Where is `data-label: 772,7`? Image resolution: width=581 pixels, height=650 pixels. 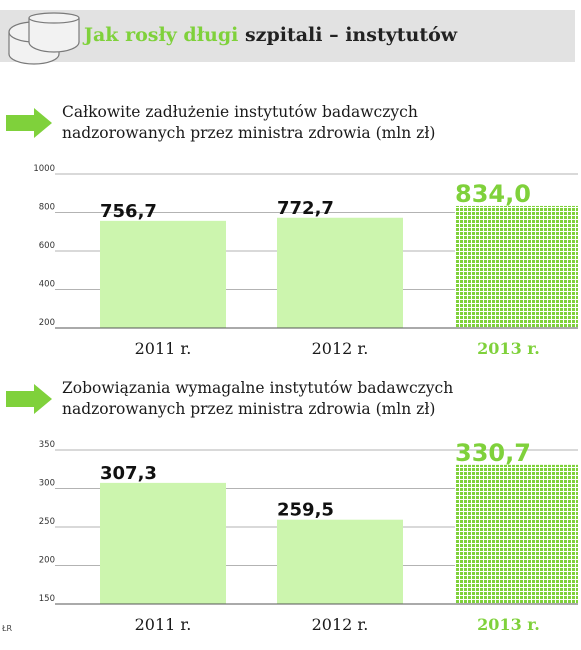
data-label: 772,7 is located at coordinates (305, 208).